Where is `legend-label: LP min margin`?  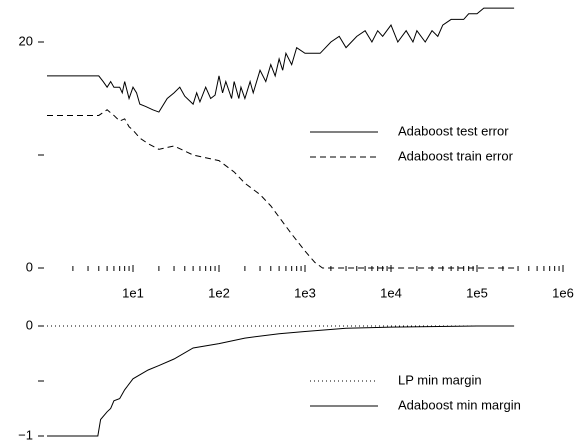 legend-label: LP min margin is located at coordinates (440, 379).